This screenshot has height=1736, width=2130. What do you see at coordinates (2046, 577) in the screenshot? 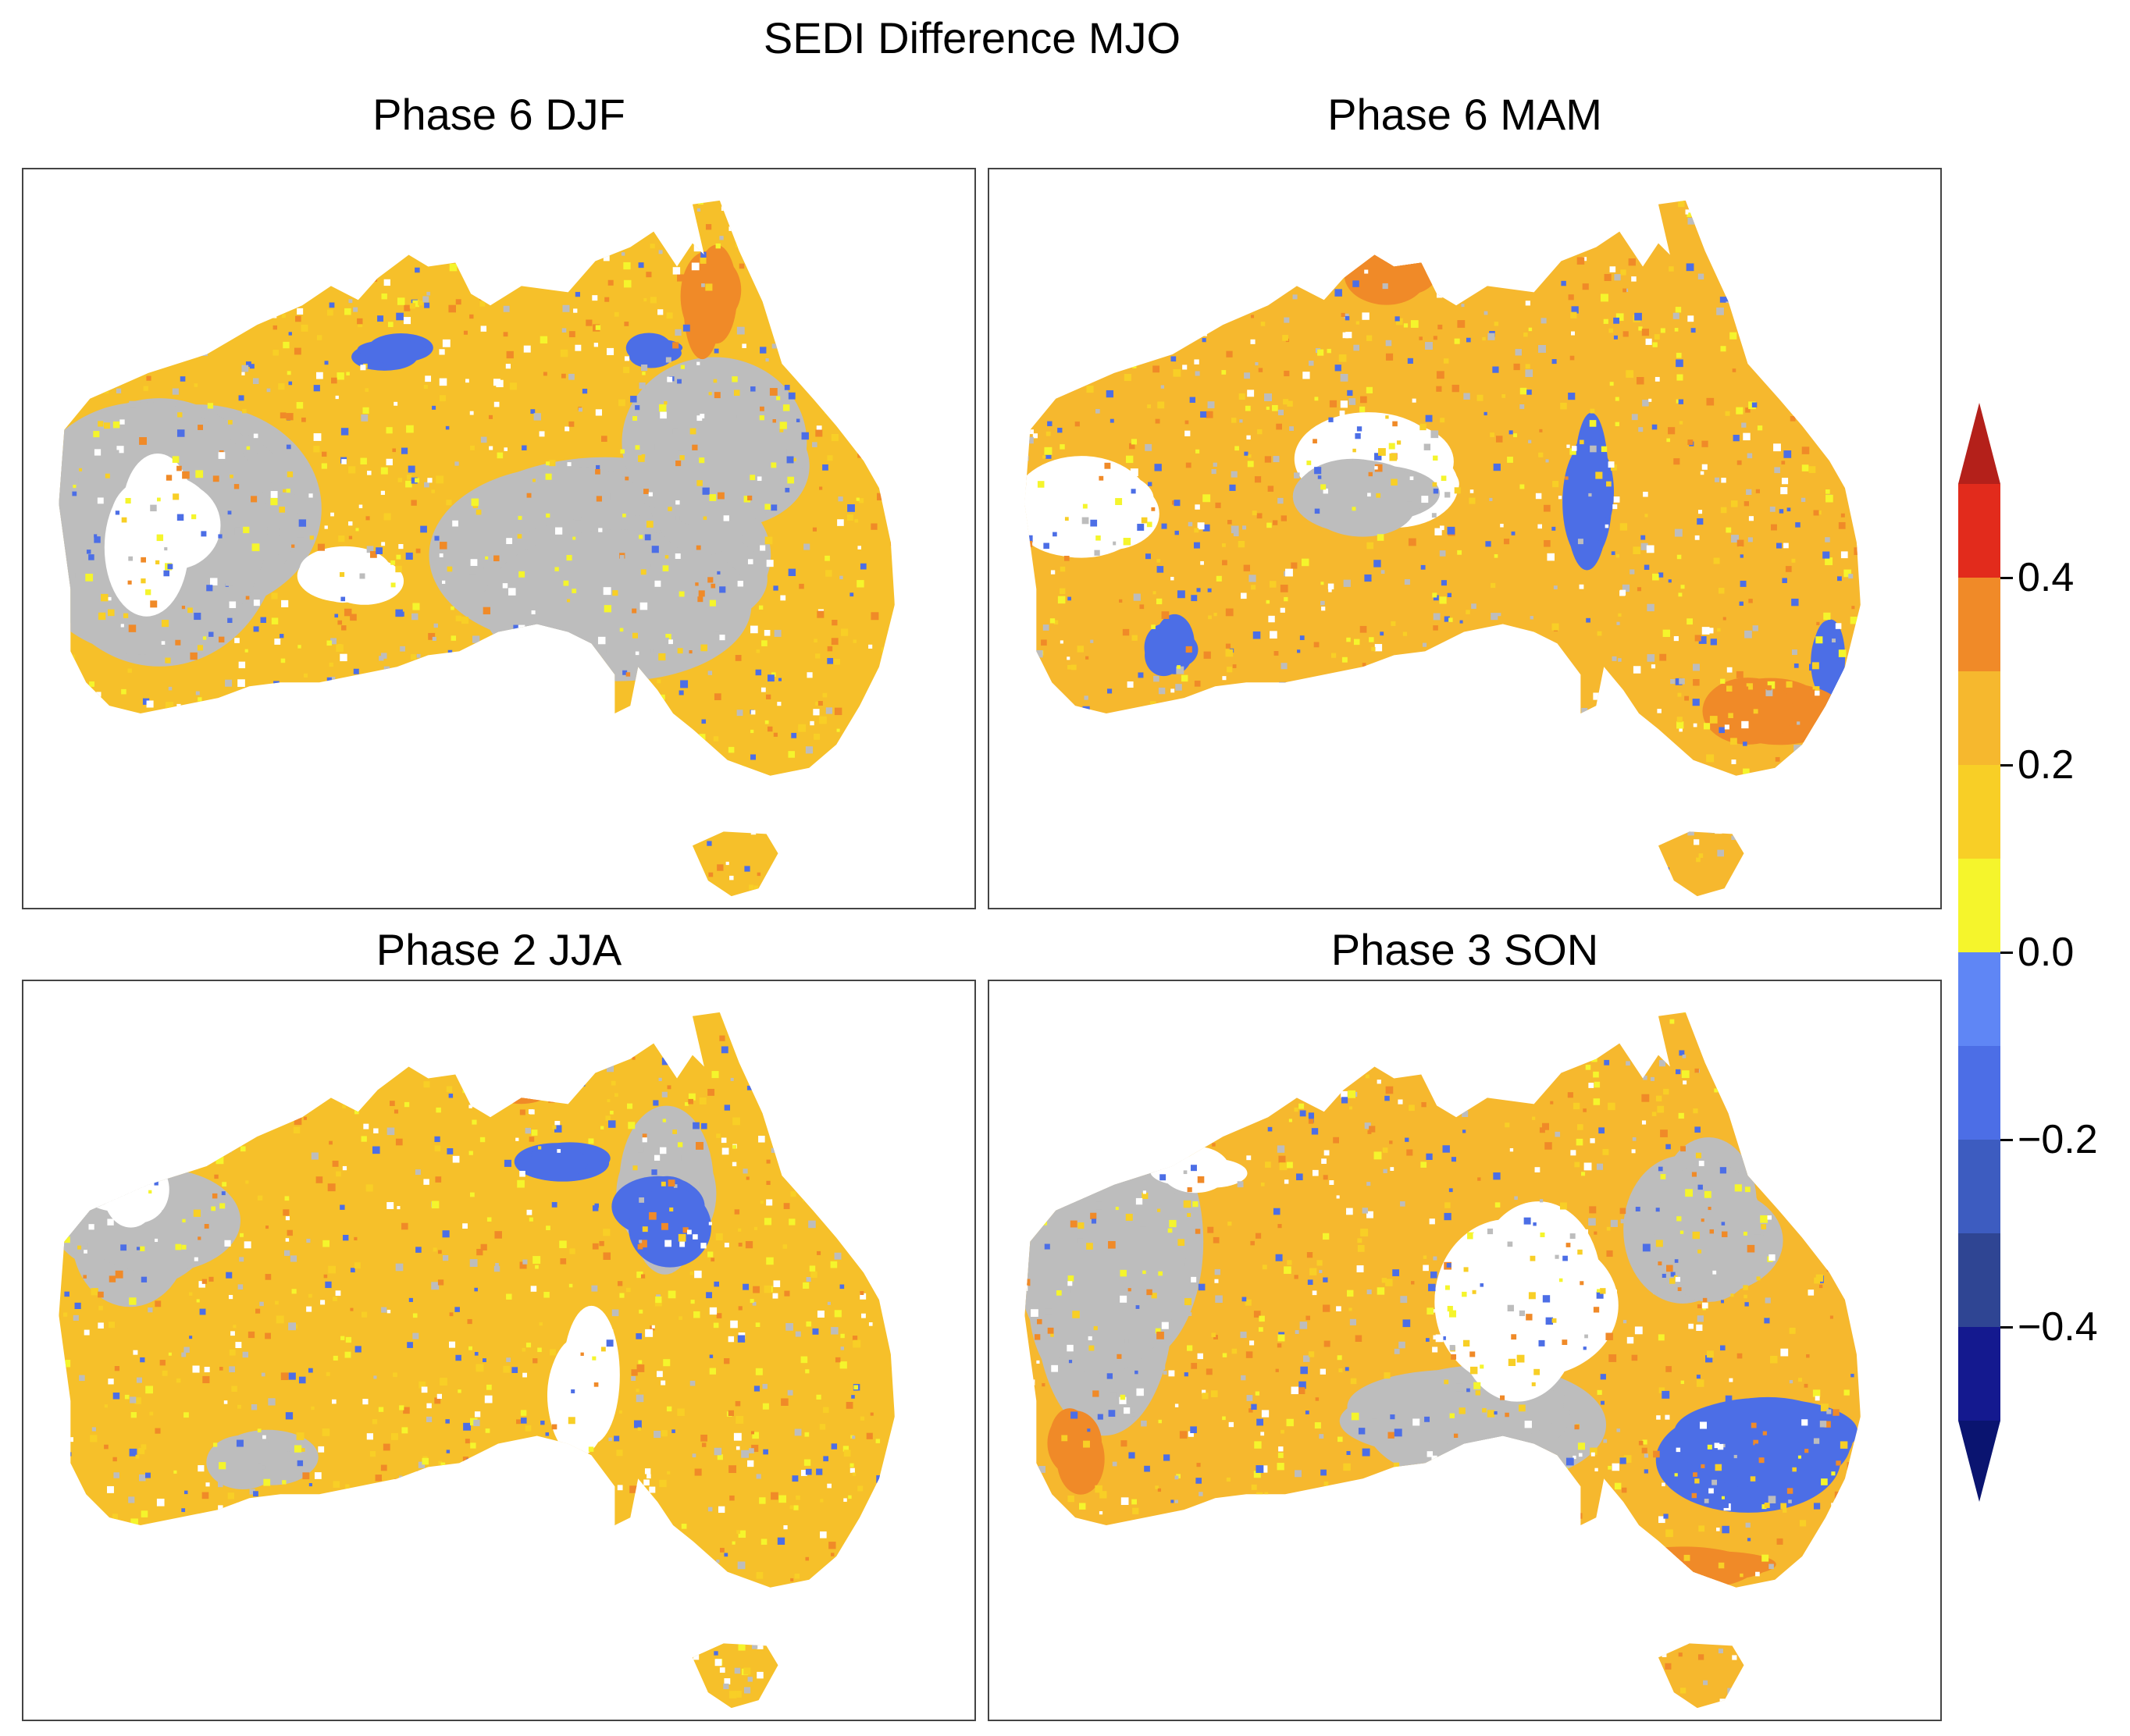
I see `colorbar-tick-label: 0.4` at bounding box center [2046, 577].